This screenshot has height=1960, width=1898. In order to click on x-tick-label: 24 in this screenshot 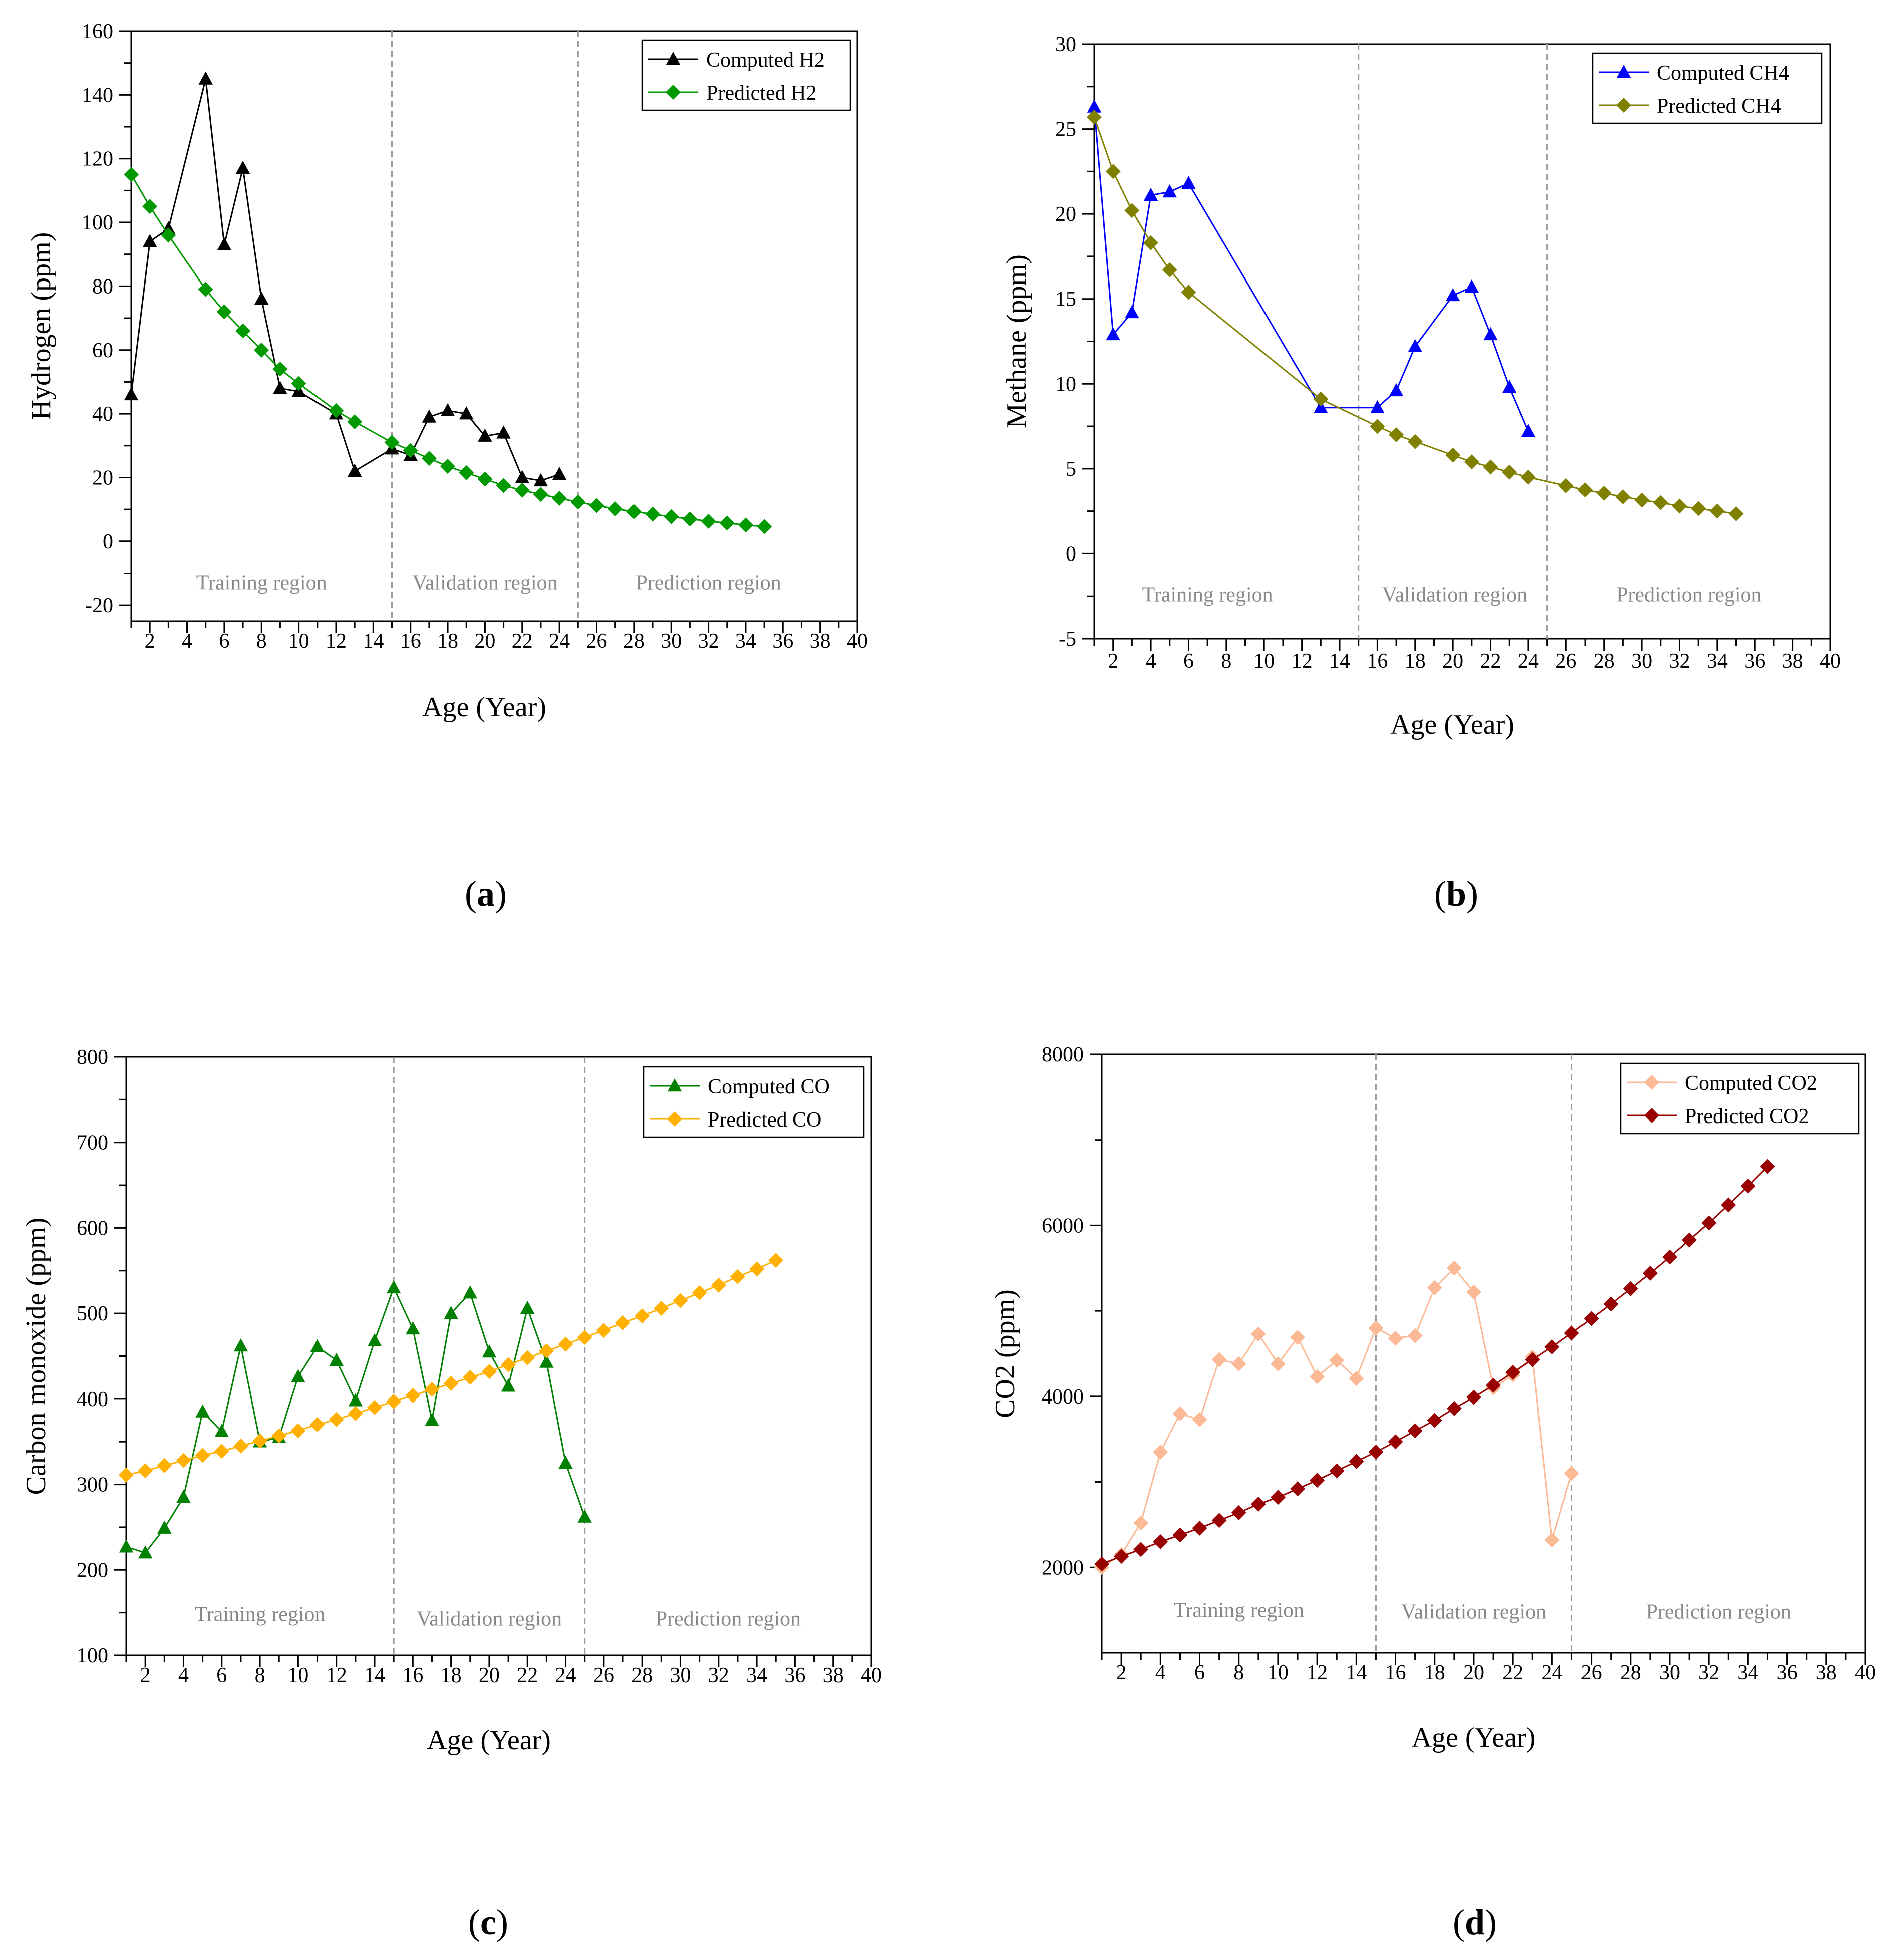, I will do `click(1528, 661)`.